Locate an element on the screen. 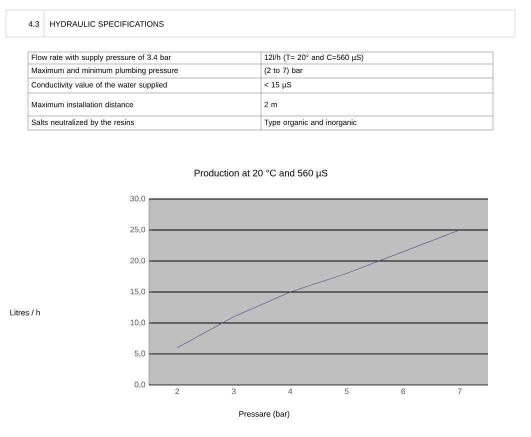 The width and height of the screenshot is (531, 437). y-tick-label: 0,0 is located at coordinates (140, 385).